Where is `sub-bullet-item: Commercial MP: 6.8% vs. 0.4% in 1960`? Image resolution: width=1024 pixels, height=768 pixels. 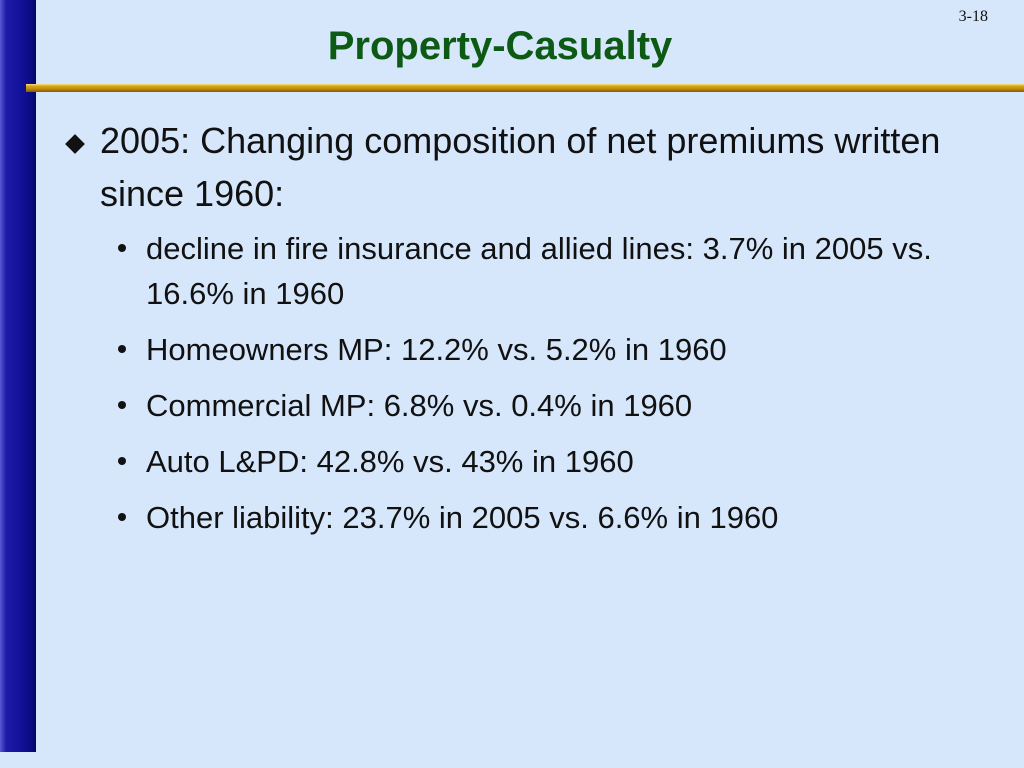 sub-bullet-item: Commercial MP: 6.8% vs. 0.4% in 1960 is located at coordinates (527, 405).